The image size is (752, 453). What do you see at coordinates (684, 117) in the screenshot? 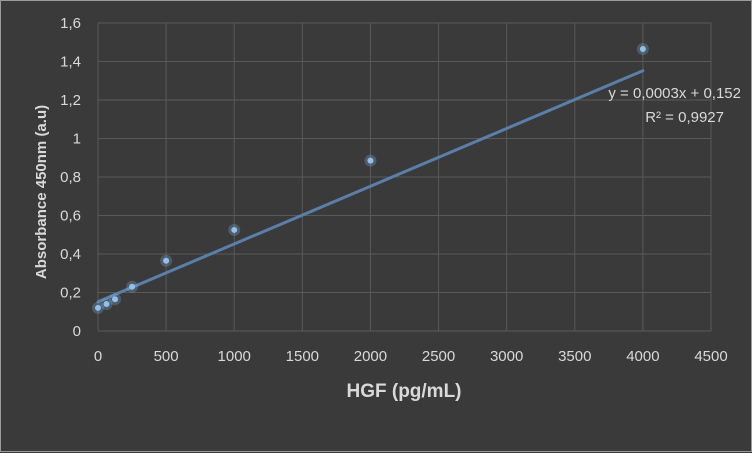
I see `r-squared-label: R² = 0,9927` at bounding box center [684, 117].